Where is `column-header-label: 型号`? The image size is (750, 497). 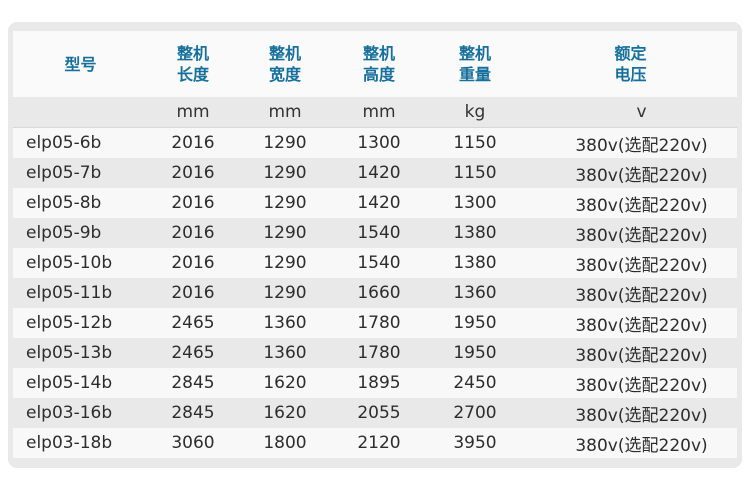 column-header-label: 型号 is located at coordinates (80, 64).